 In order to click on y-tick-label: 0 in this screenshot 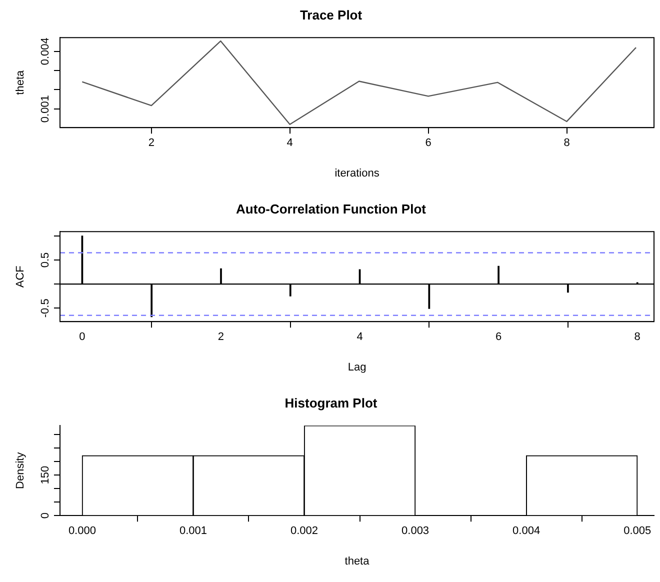, I will do `click(46, 515)`.